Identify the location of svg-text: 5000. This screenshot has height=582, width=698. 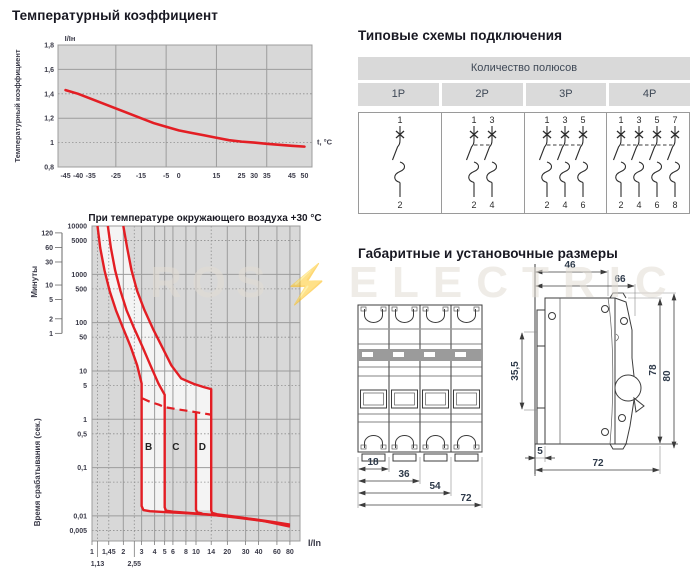
(79, 241).